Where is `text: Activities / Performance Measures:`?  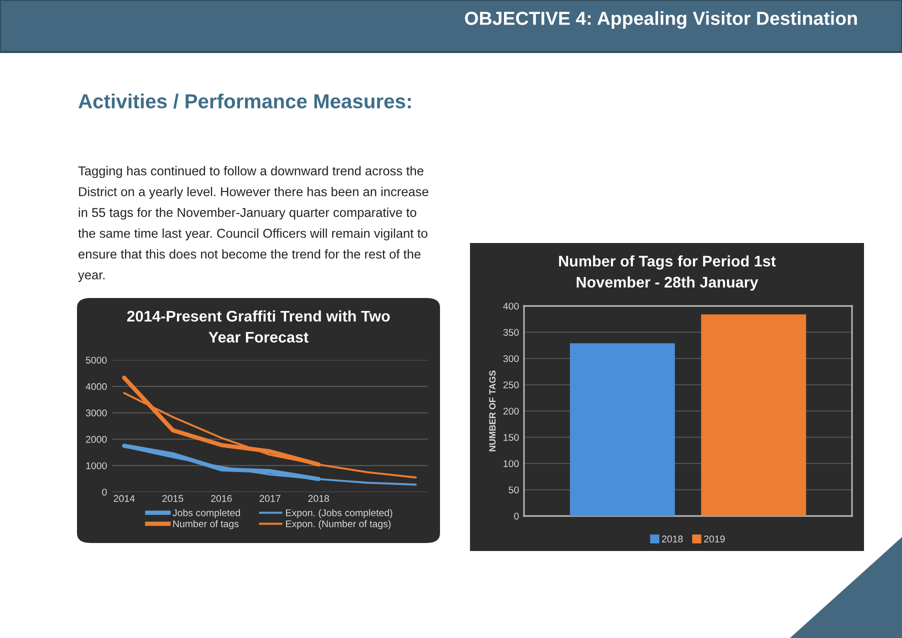 text: Activities / Performance Measures: is located at coordinates (244, 101).